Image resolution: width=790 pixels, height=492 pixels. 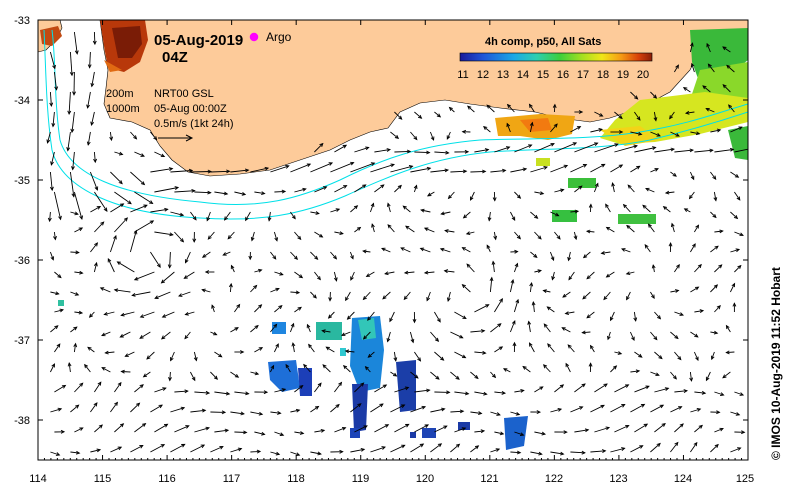 I want to click on colorbar-label: 11, so click(x=462, y=75).